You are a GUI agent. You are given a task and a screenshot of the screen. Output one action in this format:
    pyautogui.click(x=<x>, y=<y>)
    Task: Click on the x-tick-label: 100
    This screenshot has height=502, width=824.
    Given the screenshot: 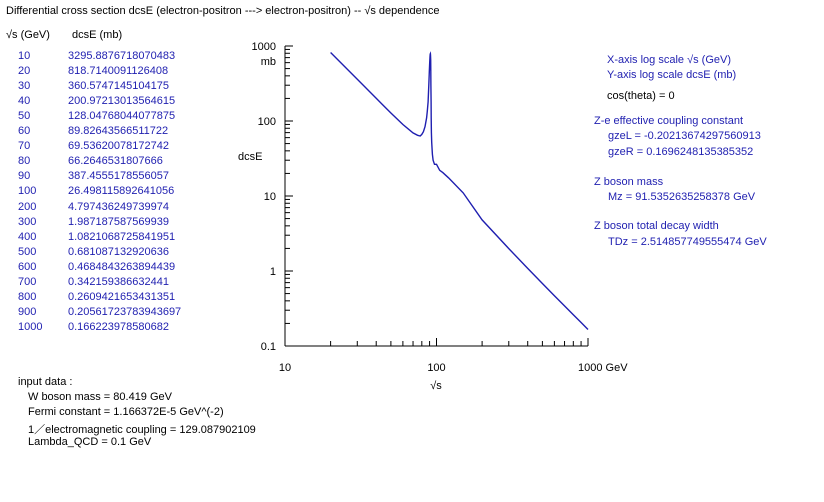 What is the action you would take?
    pyautogui.click(x=436, y=368)
    